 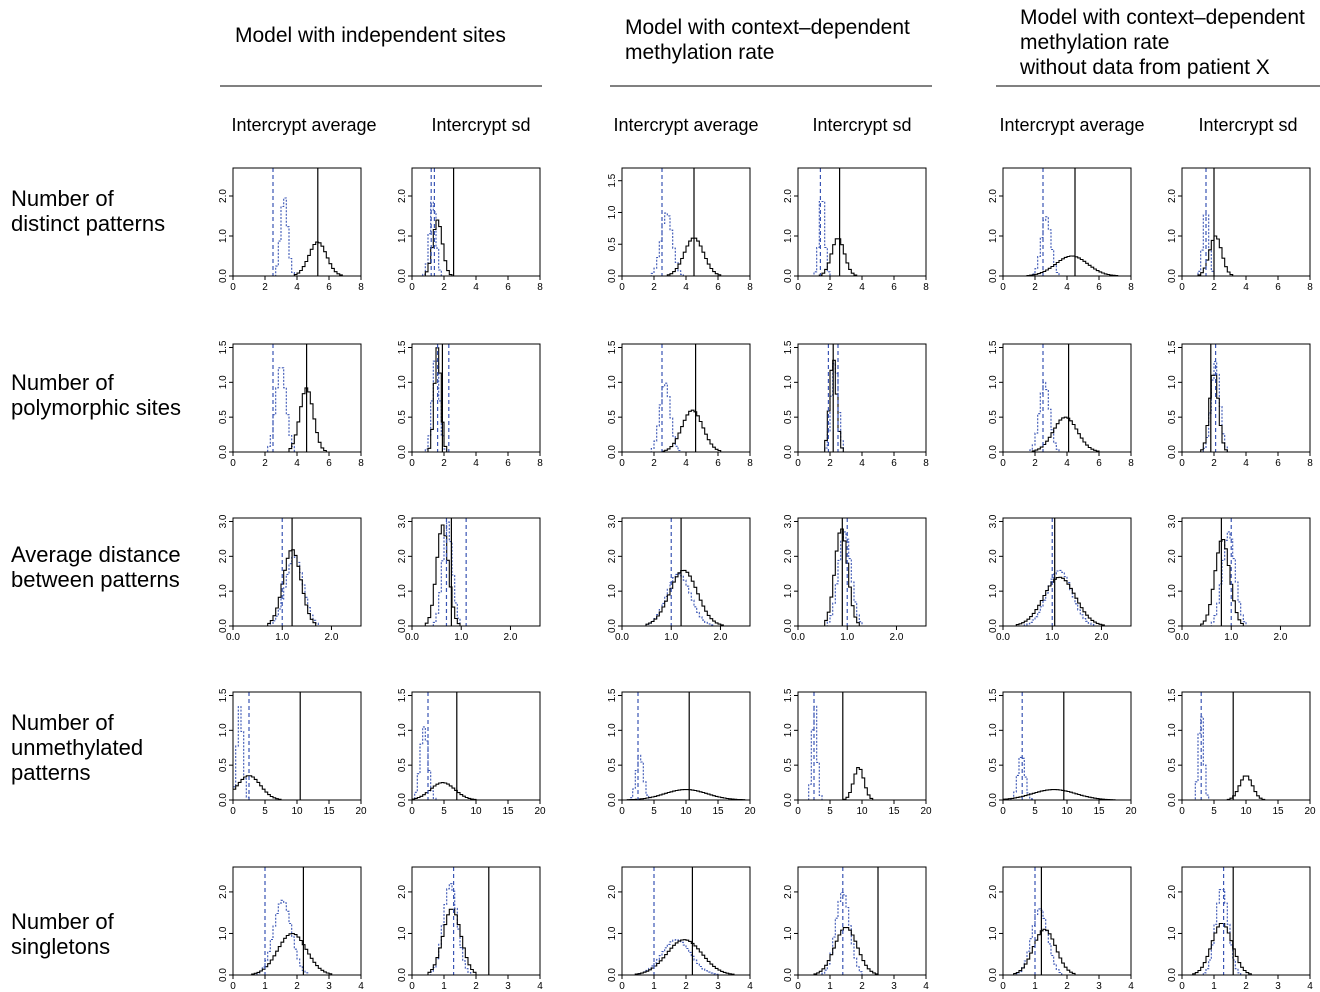 I want to click on x-tick-label: 2.0, so click(x=721, y=637).